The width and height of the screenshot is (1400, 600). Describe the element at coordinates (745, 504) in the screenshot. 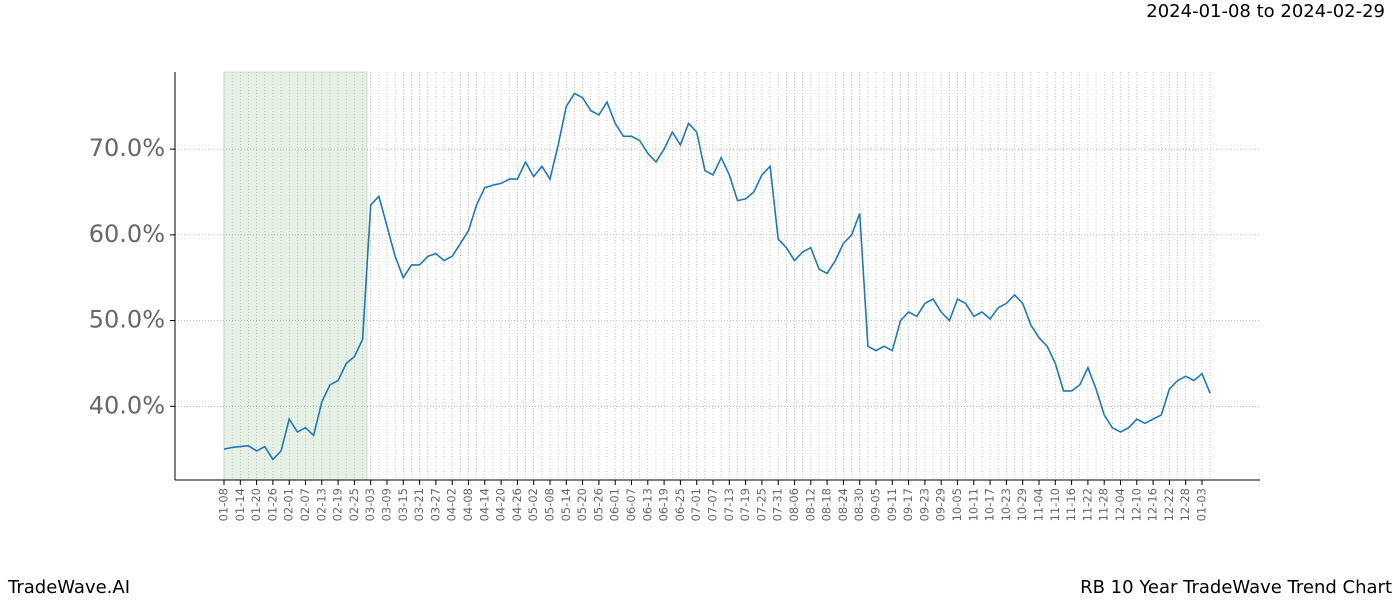

I see `x-tick-label: 07-19` at that location.